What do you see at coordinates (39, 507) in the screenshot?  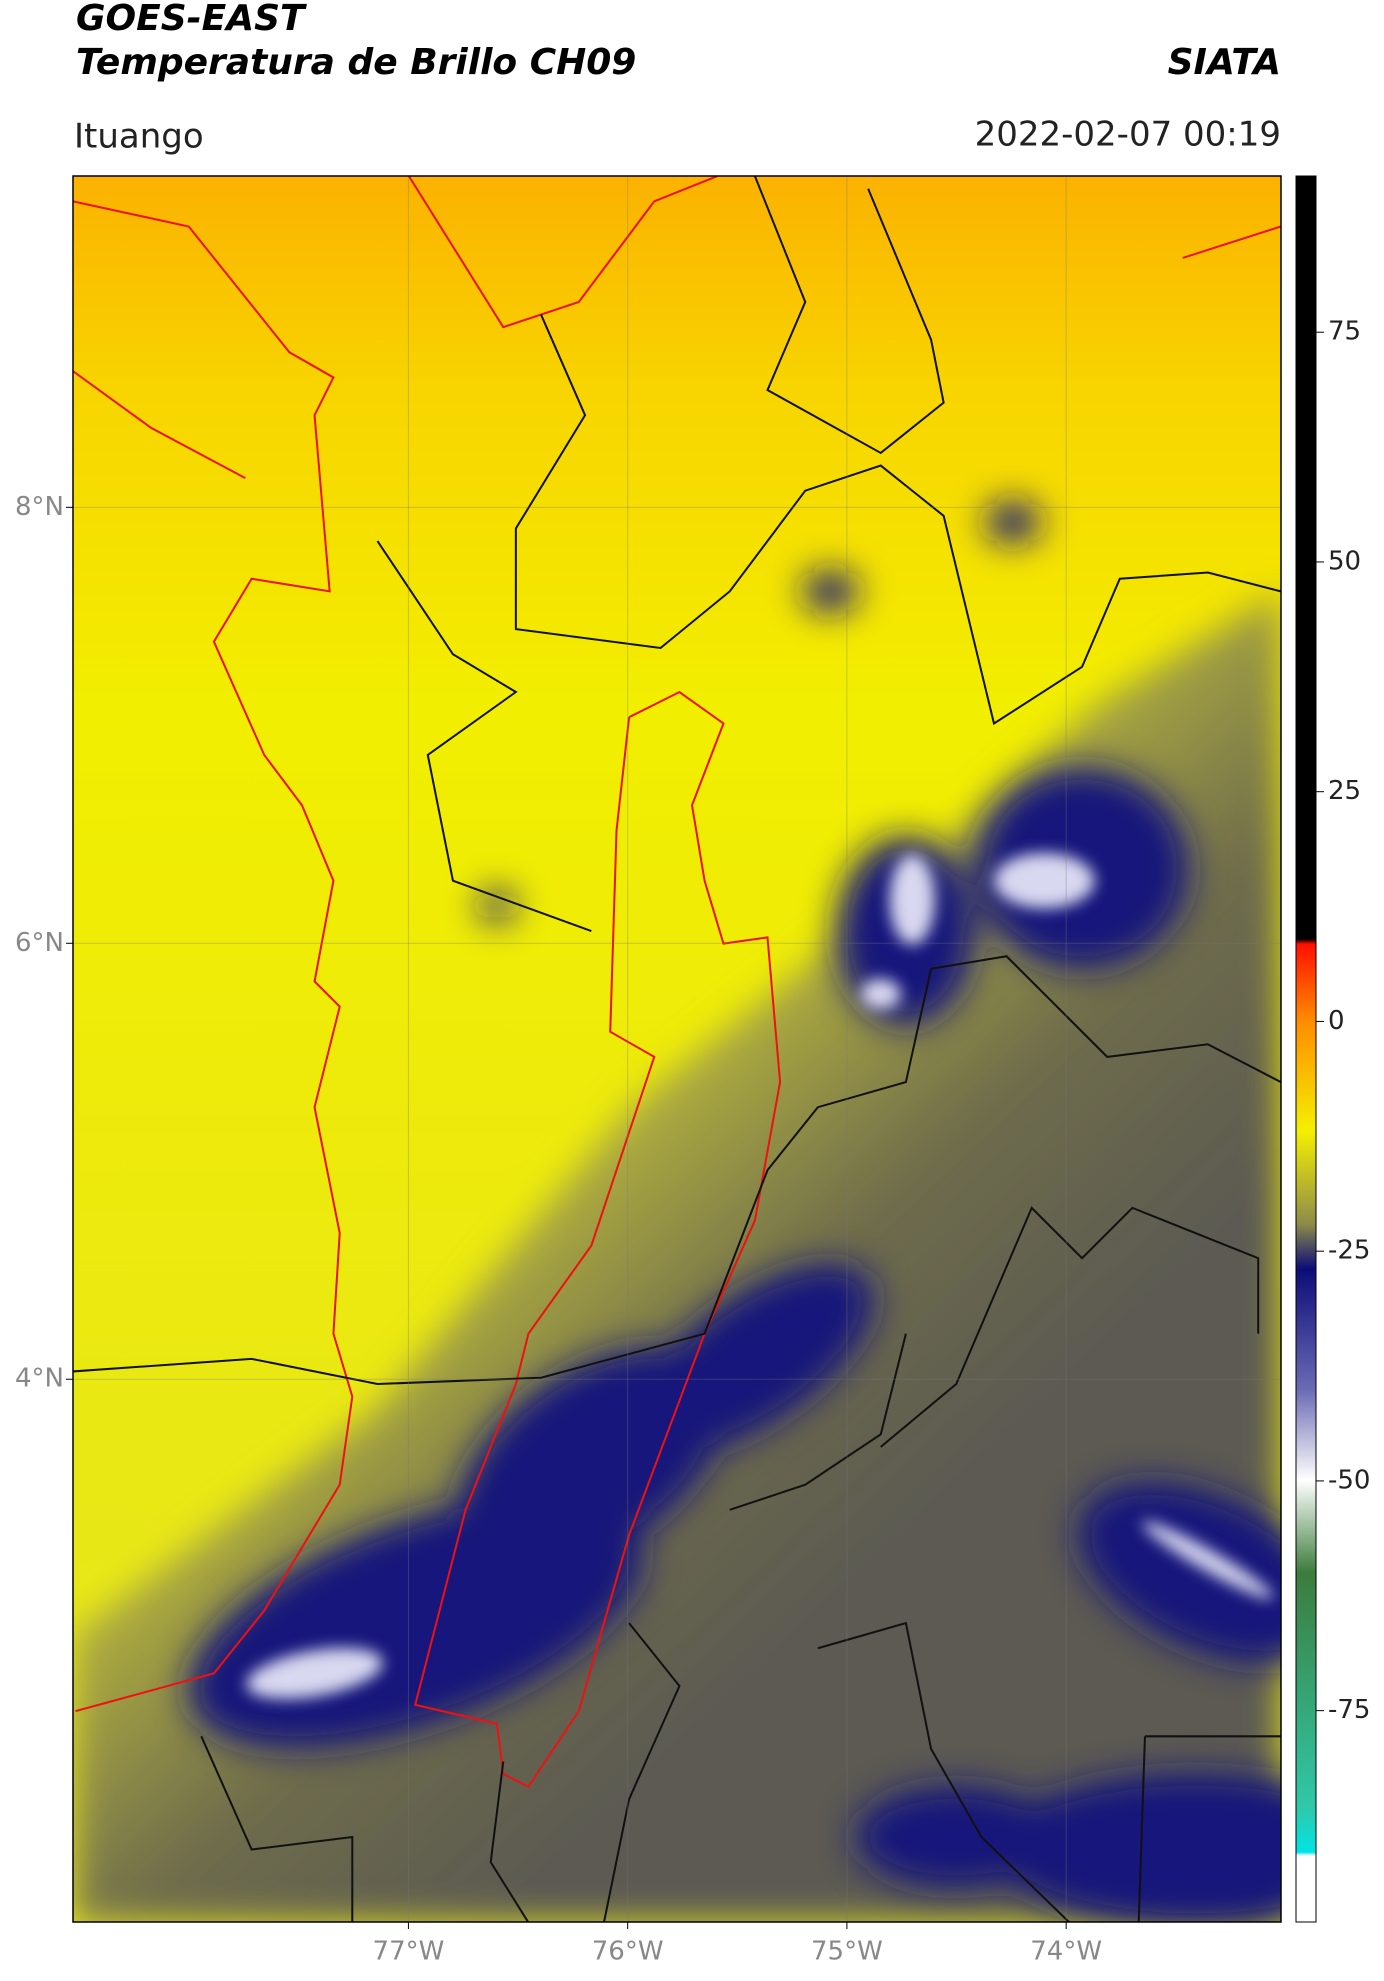 I see `y-tick-label: 8°N` at bounding box center [39, 507].